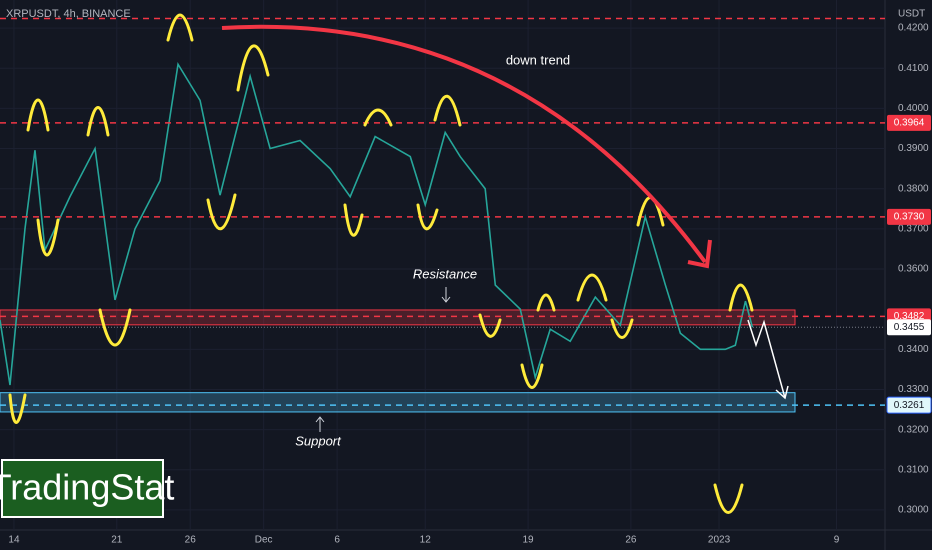 The width and height of the screenshot is (932, 550). Describe the element at coordinates (913, 510) in the screenshot. I see `y-tick-label: 0.3000` at that location.